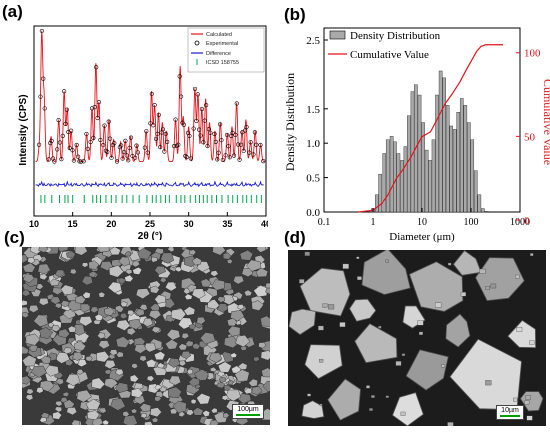 The image size is (550, 432). I want to click on xrd-ylabel: Intensity (CPS), so click(23, 129).